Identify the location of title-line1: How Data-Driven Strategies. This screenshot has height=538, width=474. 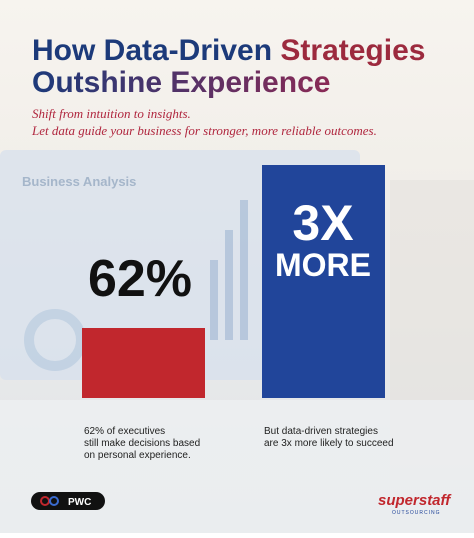
(228, 50).